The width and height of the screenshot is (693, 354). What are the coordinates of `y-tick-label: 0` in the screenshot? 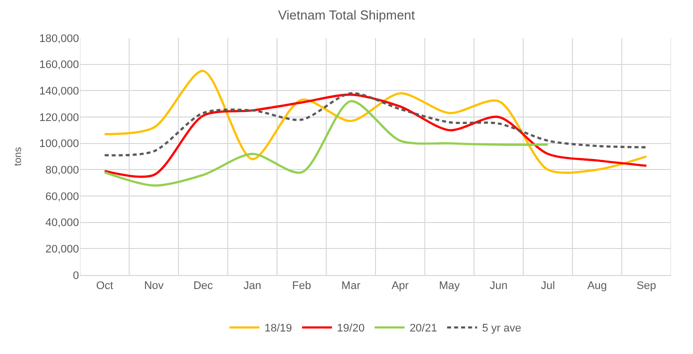 It's located at (75, 276).